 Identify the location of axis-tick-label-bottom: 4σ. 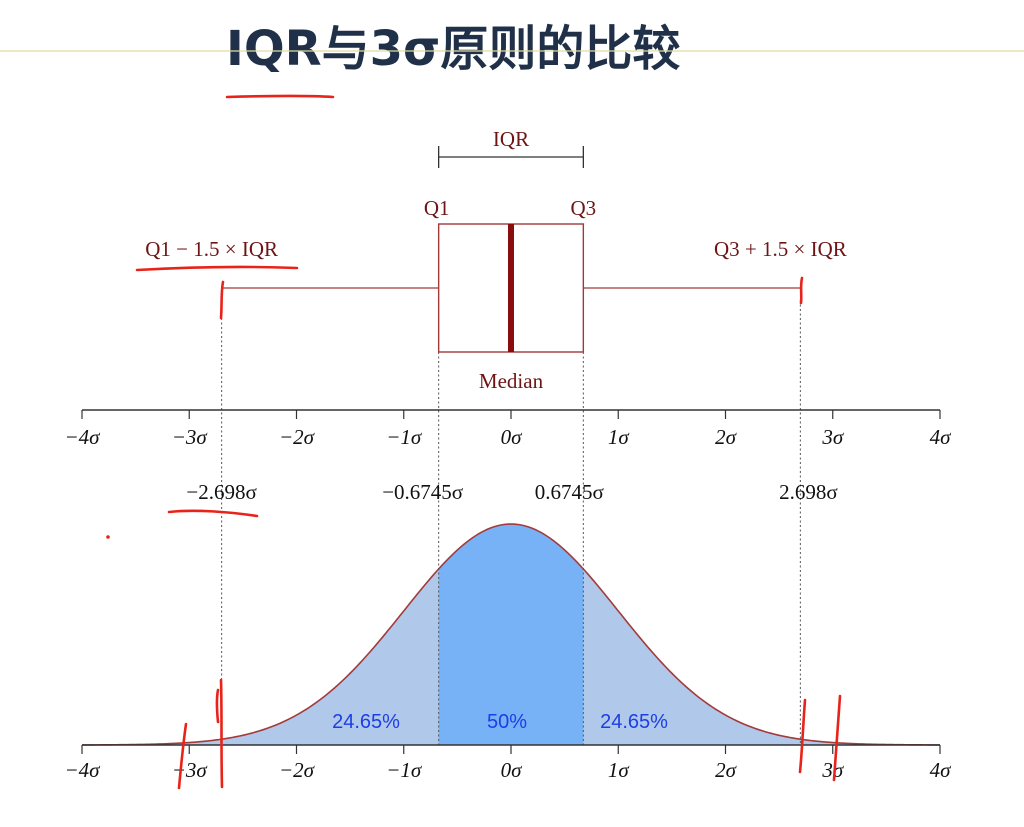
(941, 770).